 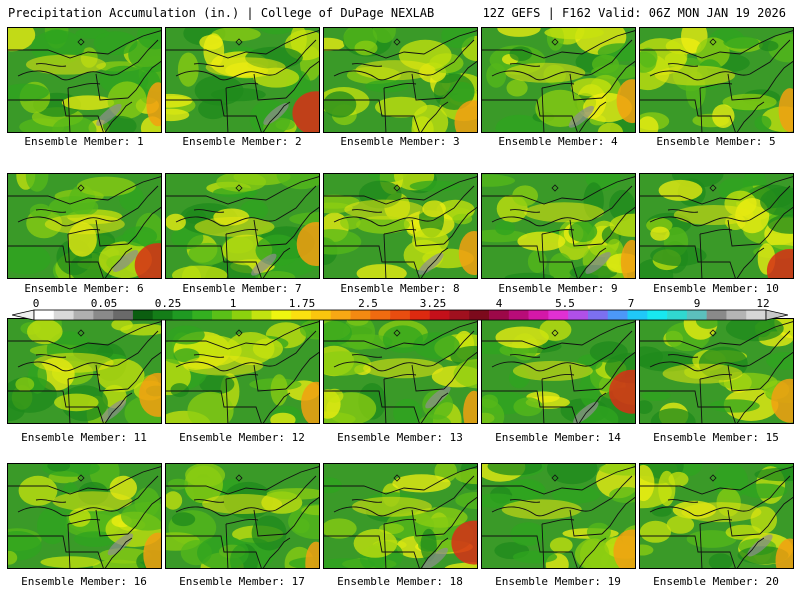 What do you see at coordinates (565, 303) in the screenshot?
I see `scale-tick-label: 5.5` at bounding box center [565, 303].